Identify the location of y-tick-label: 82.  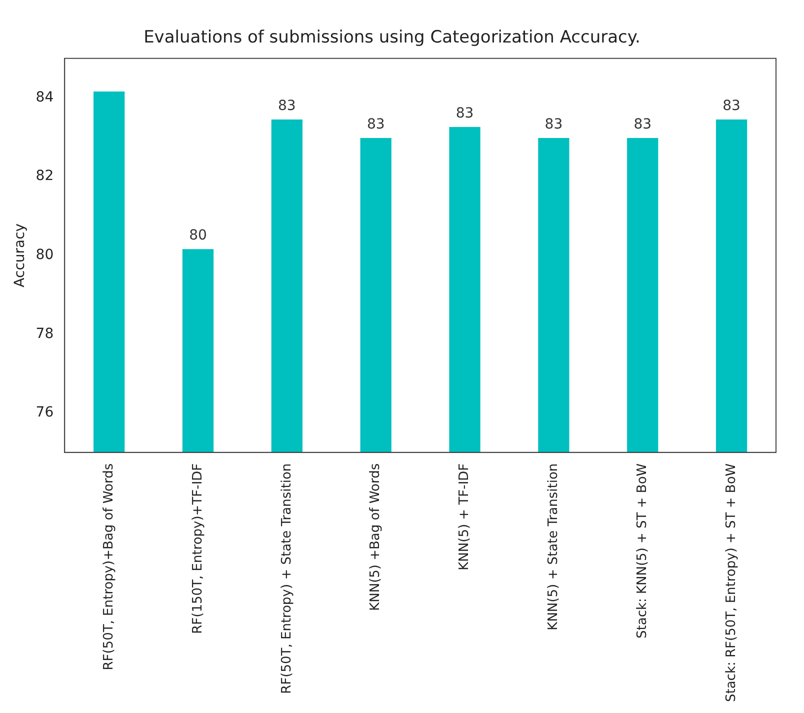
(45, 176).